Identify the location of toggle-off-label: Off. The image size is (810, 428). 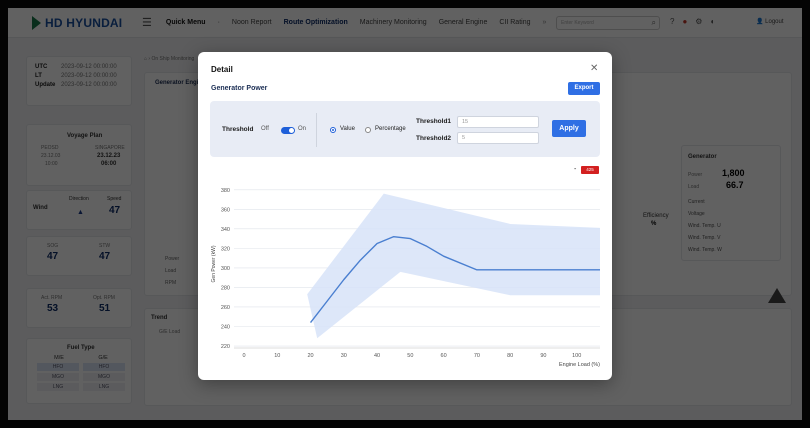
(265, 129).